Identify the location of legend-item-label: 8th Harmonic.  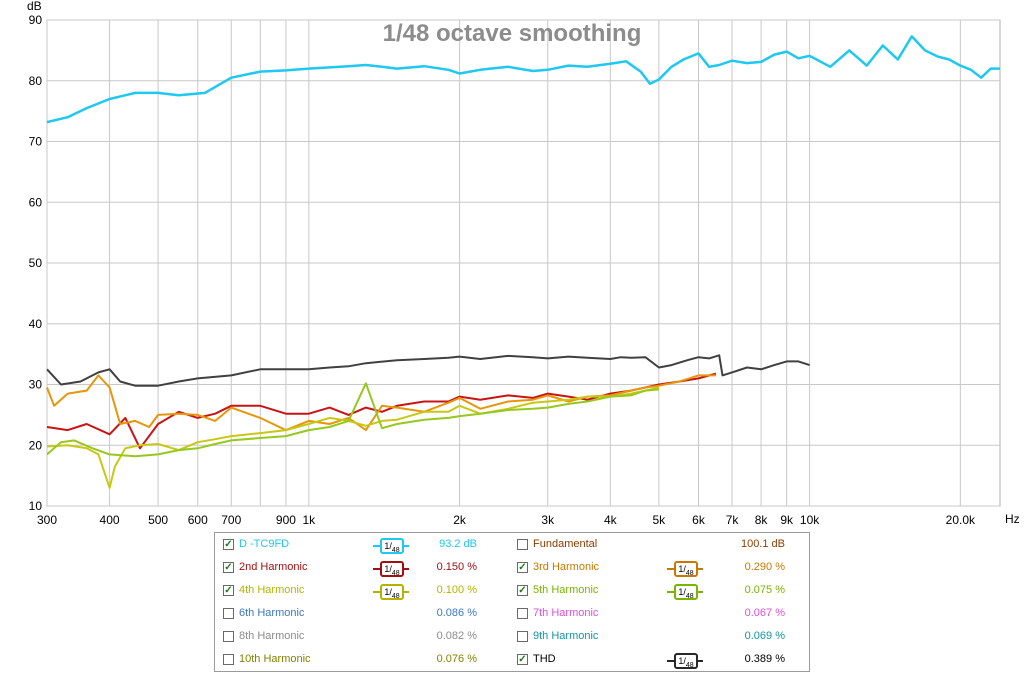
(272, 636).